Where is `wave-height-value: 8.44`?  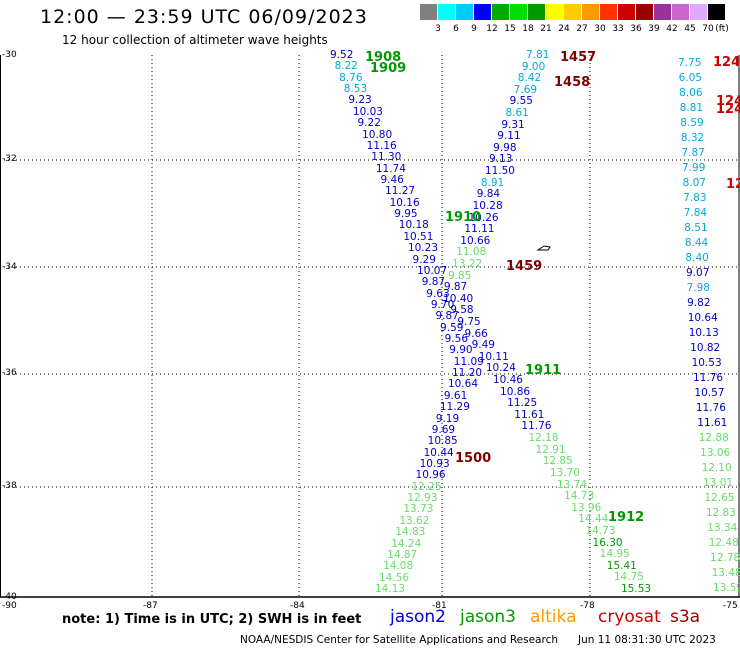 wave-height-value: 8.44 is located at coordinates (696, 243).